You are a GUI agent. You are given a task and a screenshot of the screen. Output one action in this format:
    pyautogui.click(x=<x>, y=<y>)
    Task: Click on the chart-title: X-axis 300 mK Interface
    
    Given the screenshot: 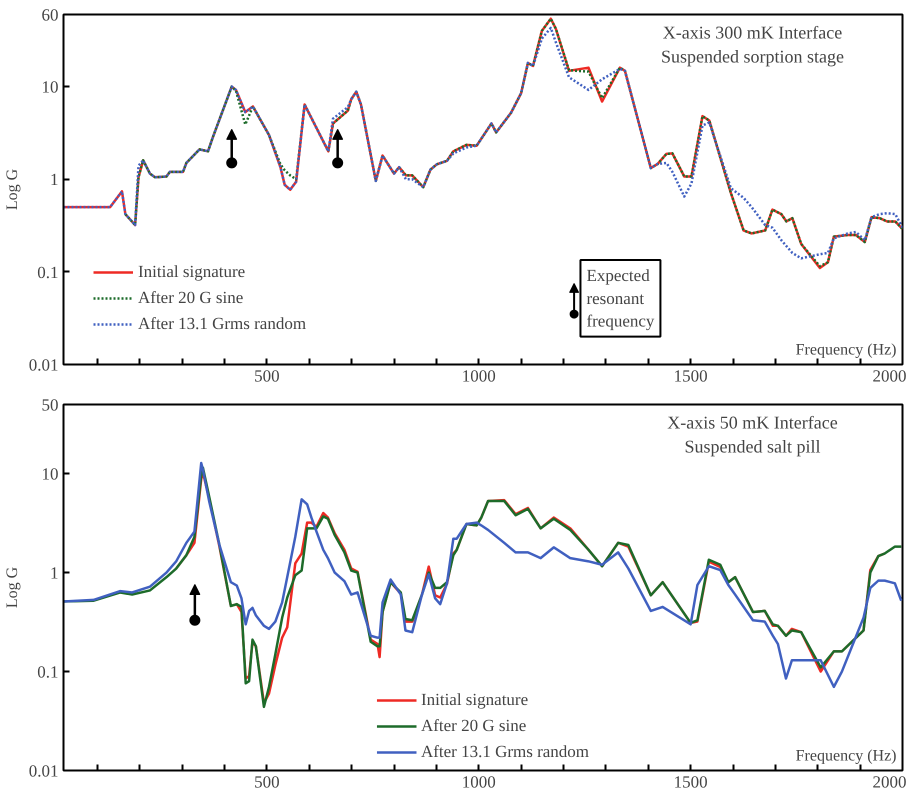 What is the action you would take?
    pyautogui.click(x=752, y=32)
    